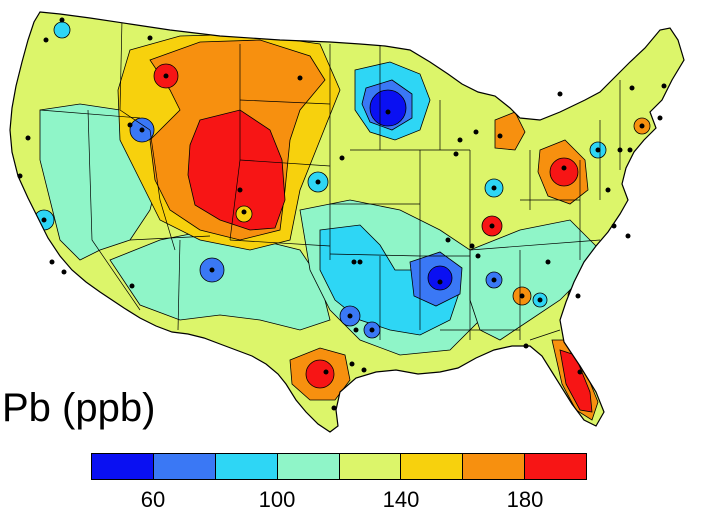 The height and width of the screenshot is (513, 702). What do you see at coordinates (277, 499) in the screenshot?
I see `legend-tick-label: 100` at bounding box center [277, 499].